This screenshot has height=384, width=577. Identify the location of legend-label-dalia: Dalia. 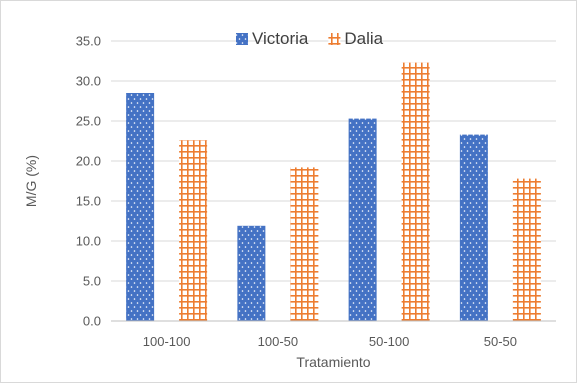
(363, 38).